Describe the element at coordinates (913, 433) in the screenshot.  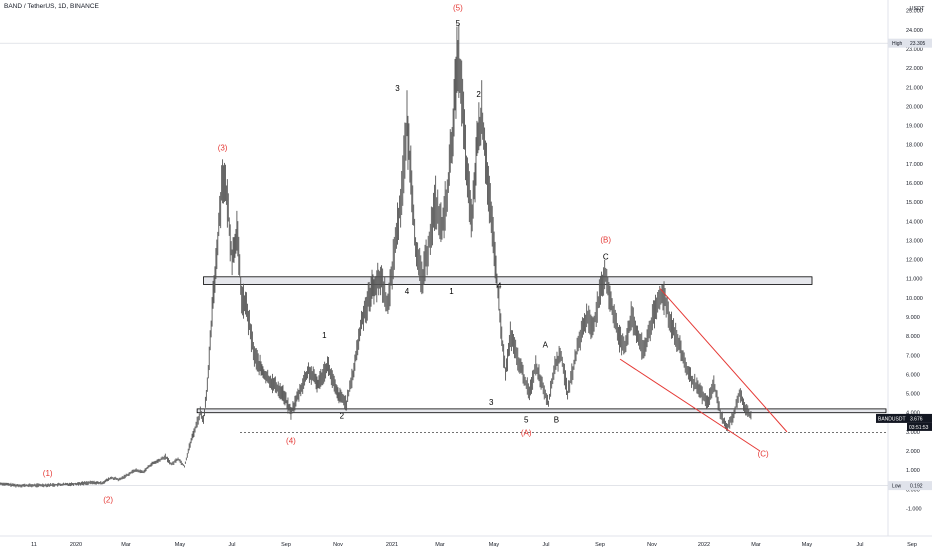
I see `y-tick-label: 3.000` at that location.